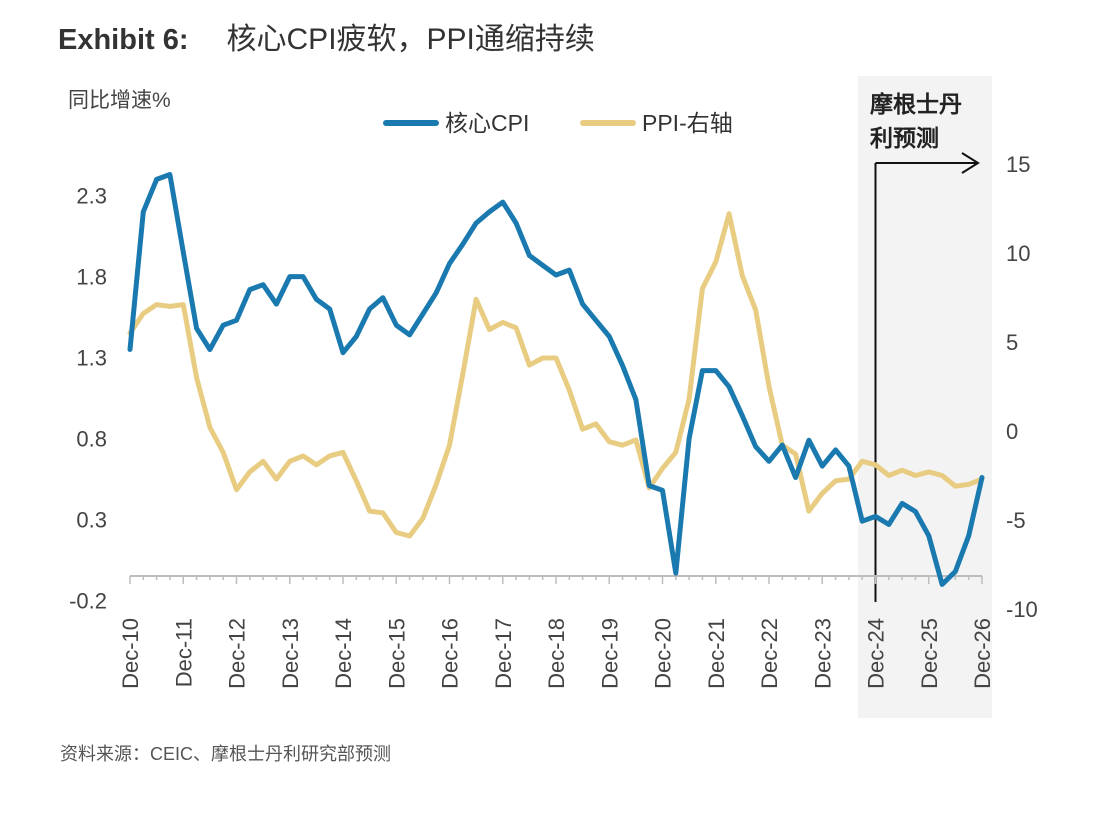  I want to click on x-tick-label: Dec-14, so click(343, 653).